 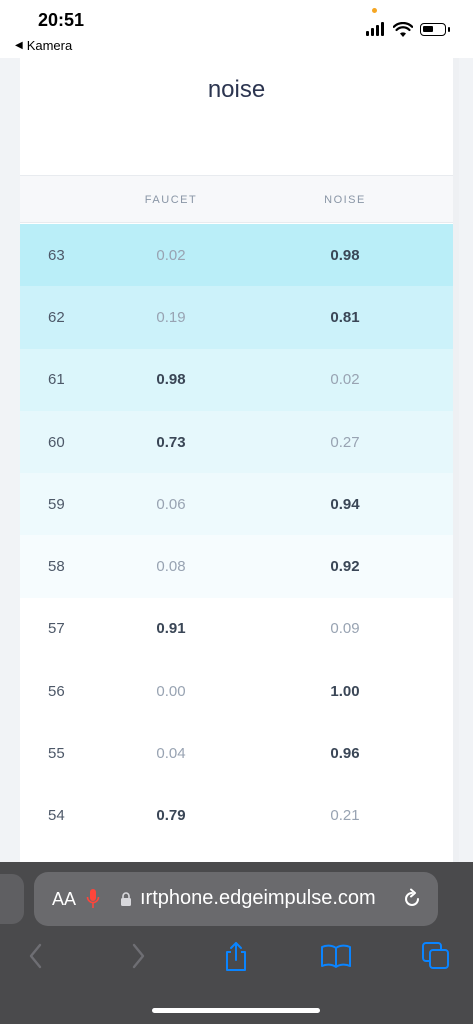 I want to click on row-index: 54, so click(x=56, y=816).